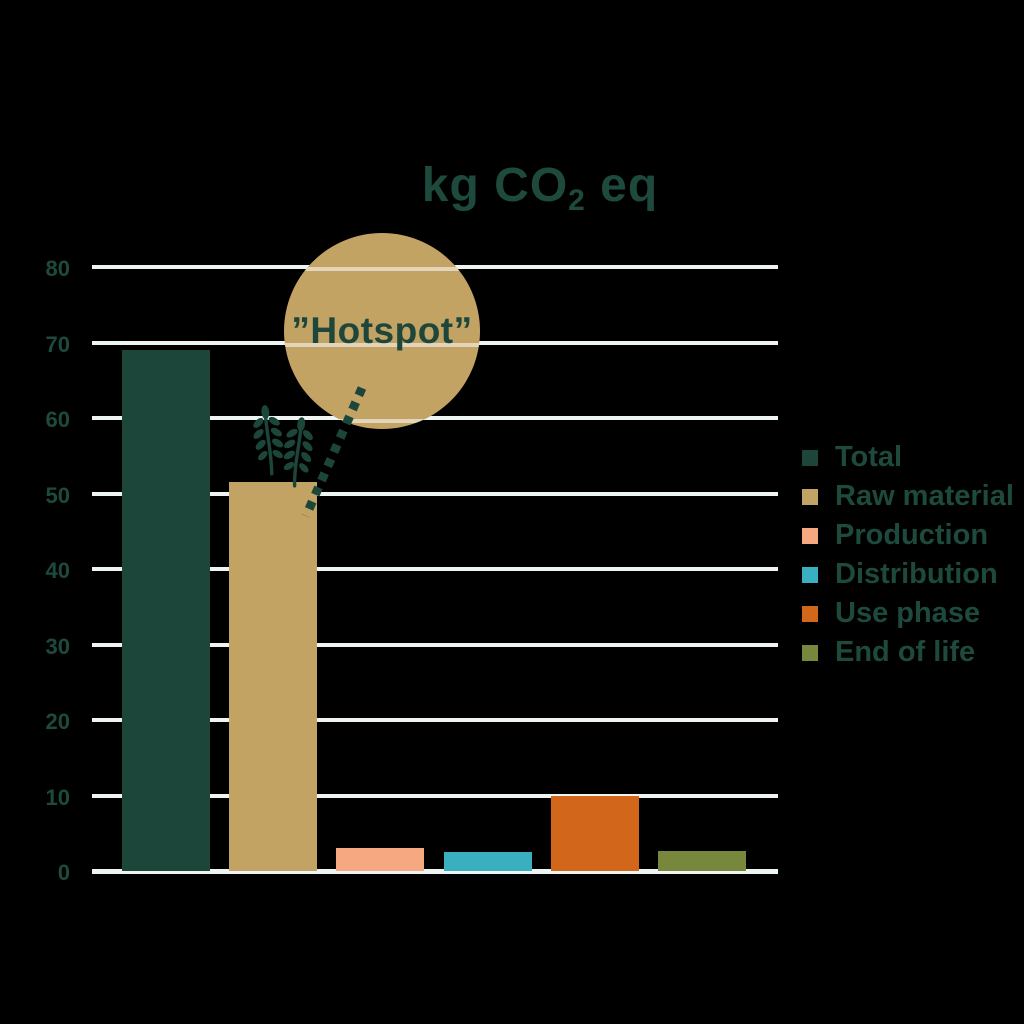 Image resolution: width=1024 pixels, height=1024 pixels. What do you see at coordinates (869, 457) in the screenshot?
I see `legend-label: Total` at bounding box center [869, 457].